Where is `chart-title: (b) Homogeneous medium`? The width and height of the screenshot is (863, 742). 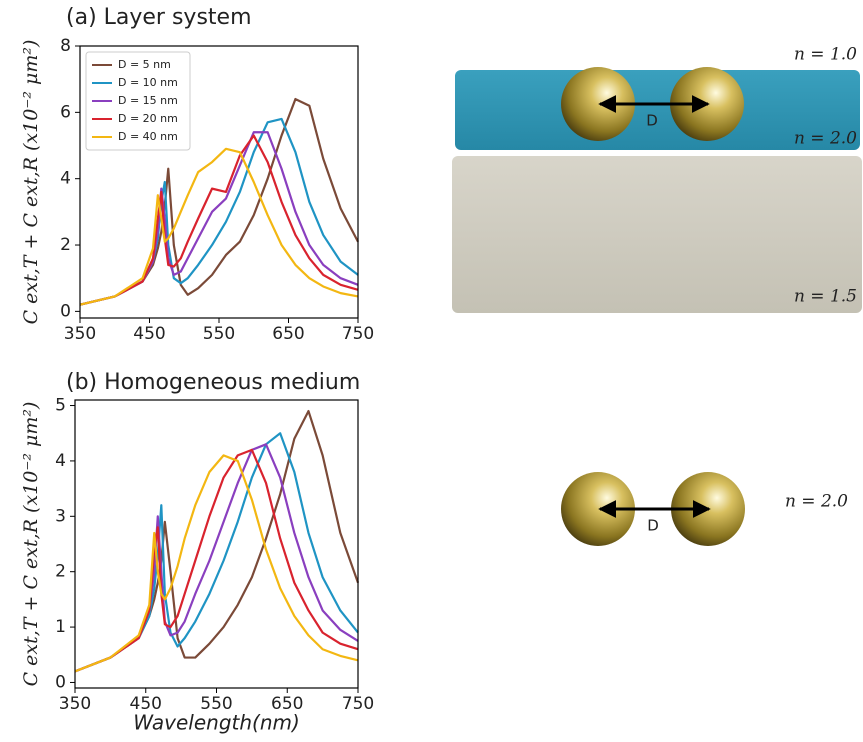
chart-title: (b) Homogeneous medium is located at coordinates (213, 382).